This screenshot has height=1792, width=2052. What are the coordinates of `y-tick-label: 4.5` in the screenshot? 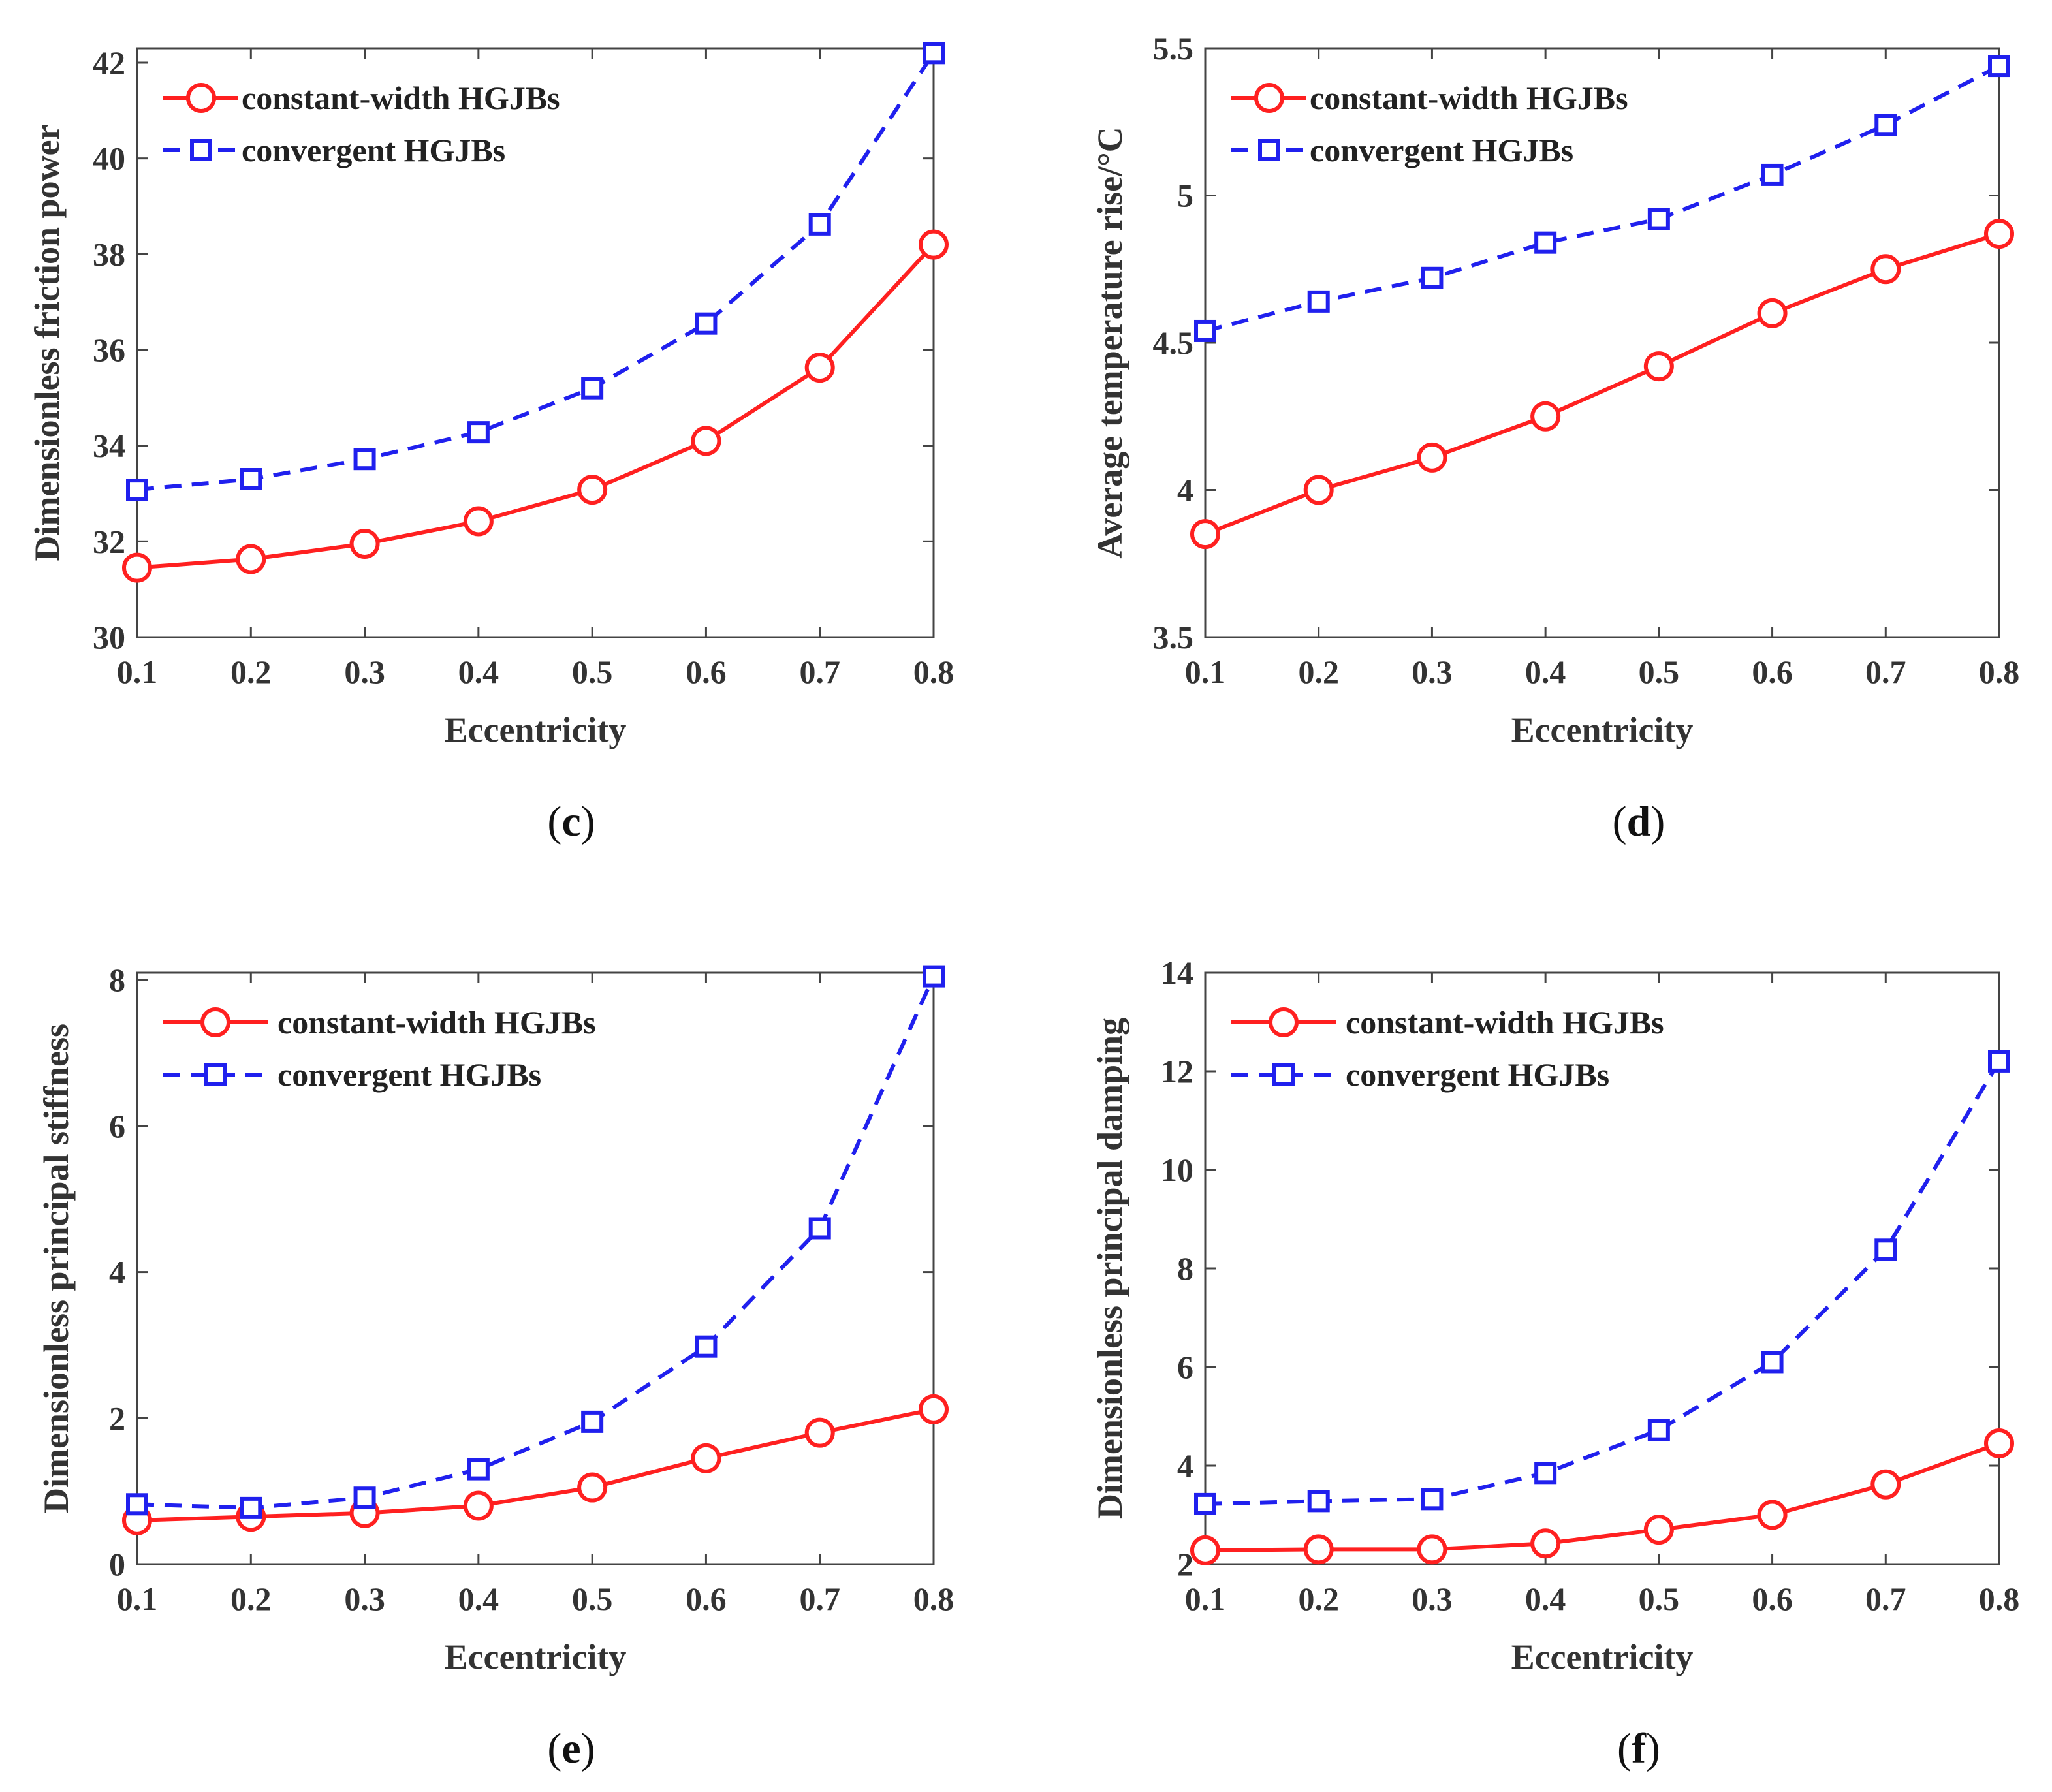 It's located at (1173, 342).